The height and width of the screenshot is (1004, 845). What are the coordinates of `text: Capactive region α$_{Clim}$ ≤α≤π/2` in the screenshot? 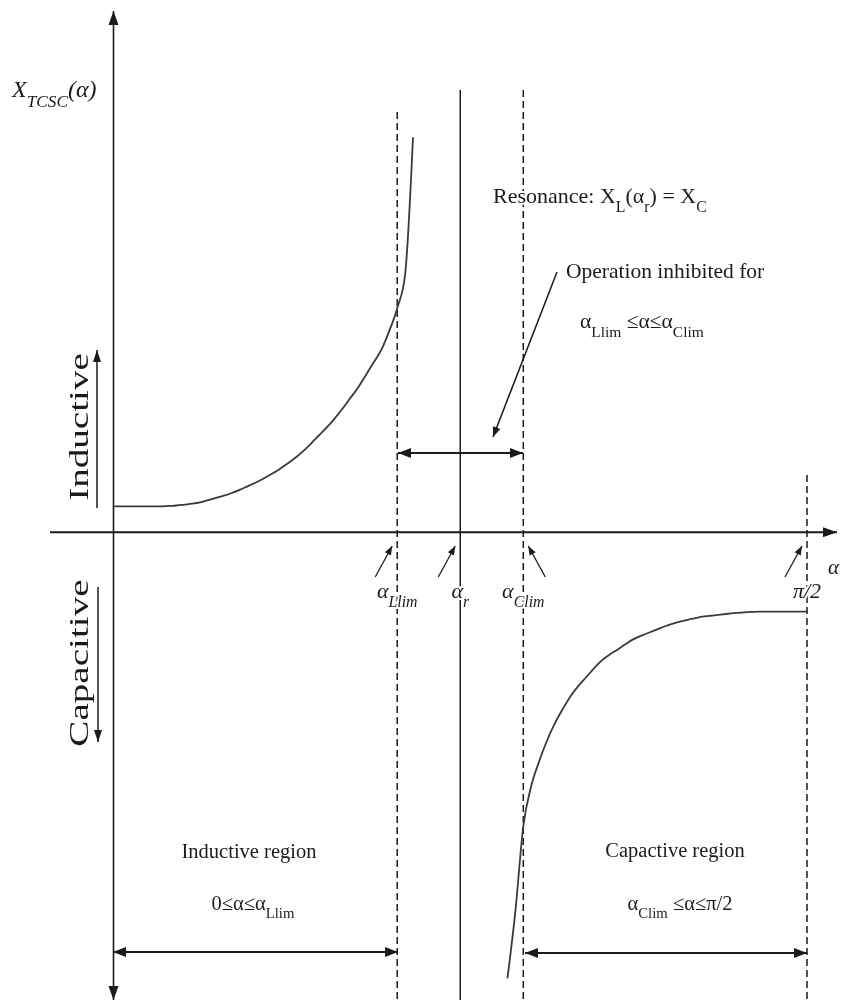 It's located at (675, 880).